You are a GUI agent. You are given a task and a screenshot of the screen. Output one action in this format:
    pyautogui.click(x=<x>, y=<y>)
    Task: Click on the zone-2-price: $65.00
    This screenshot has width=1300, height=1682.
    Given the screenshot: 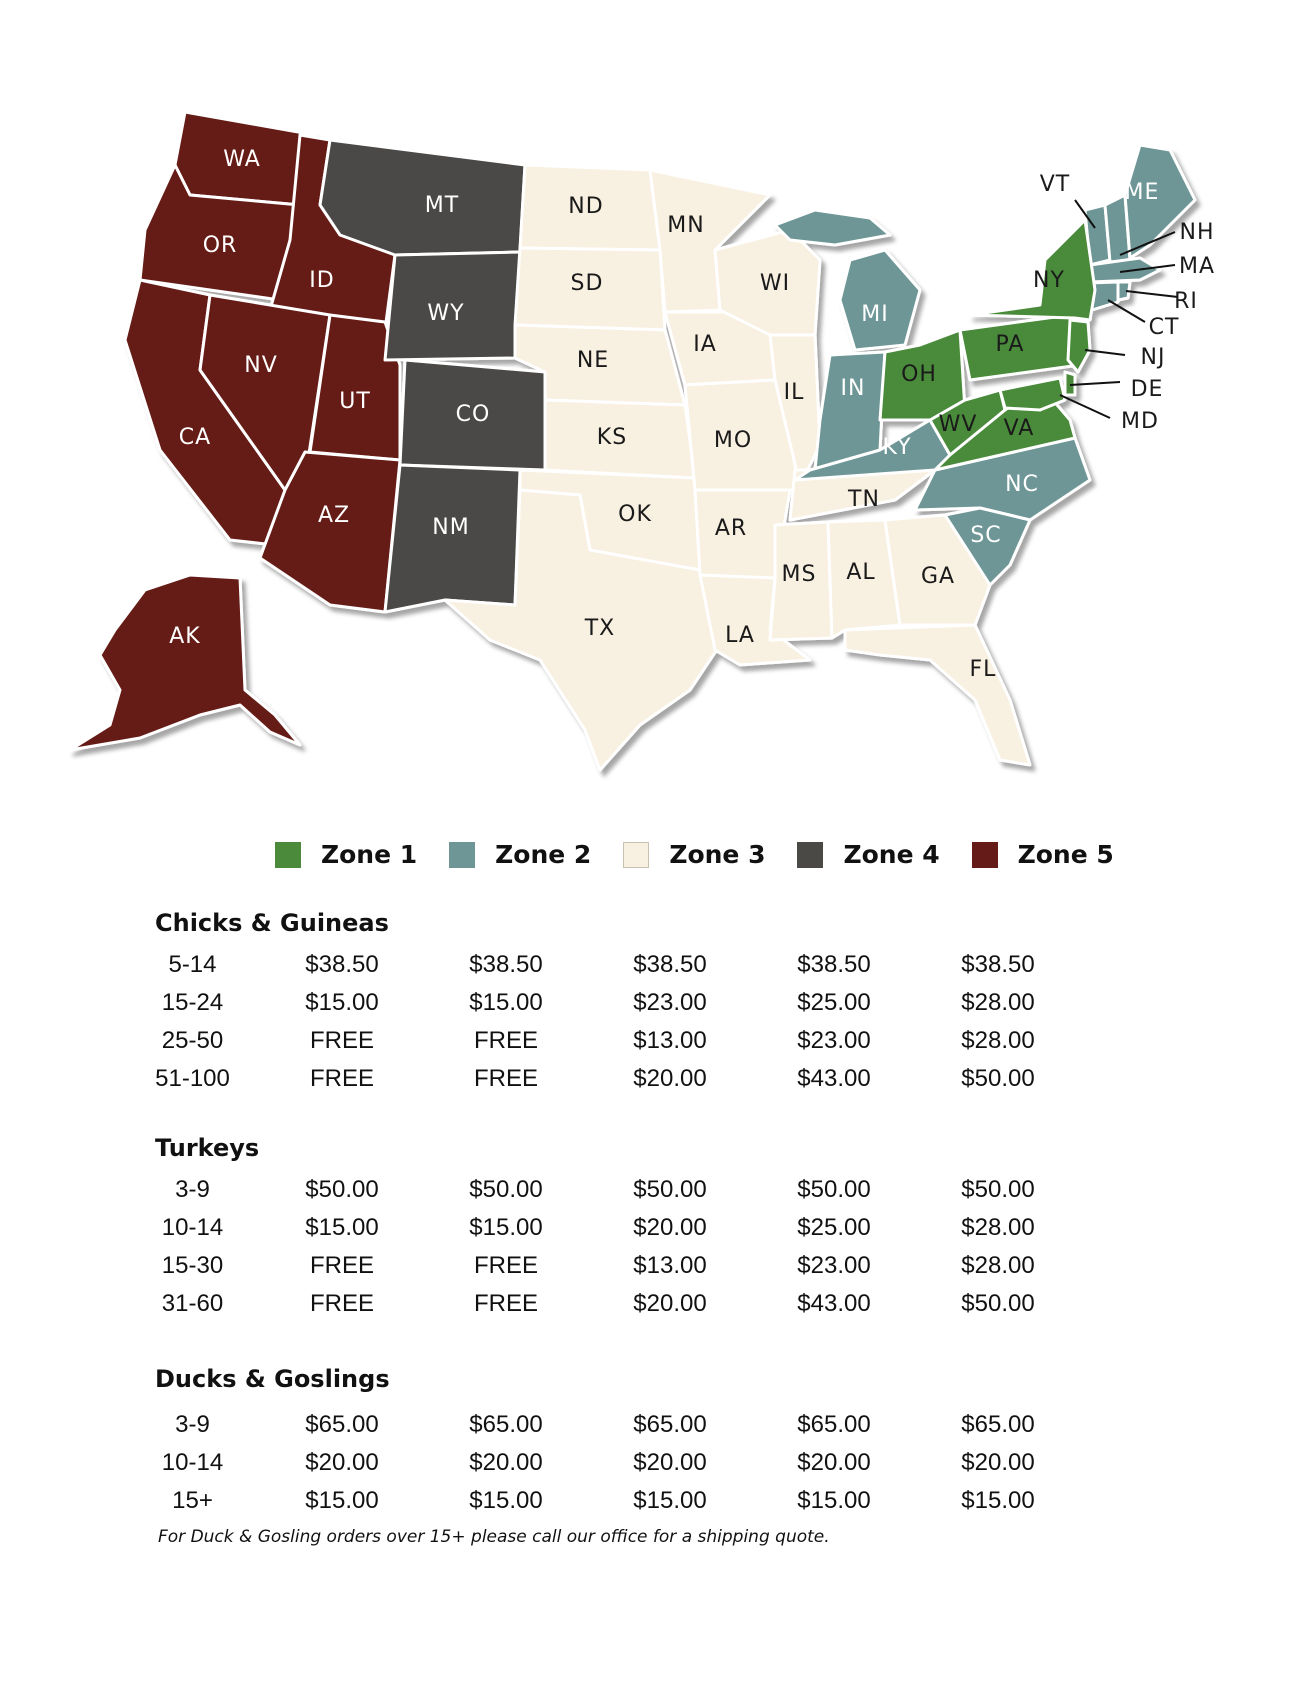 What is the action you would take?
    pyautogui.click(x=506, y=1424)
    